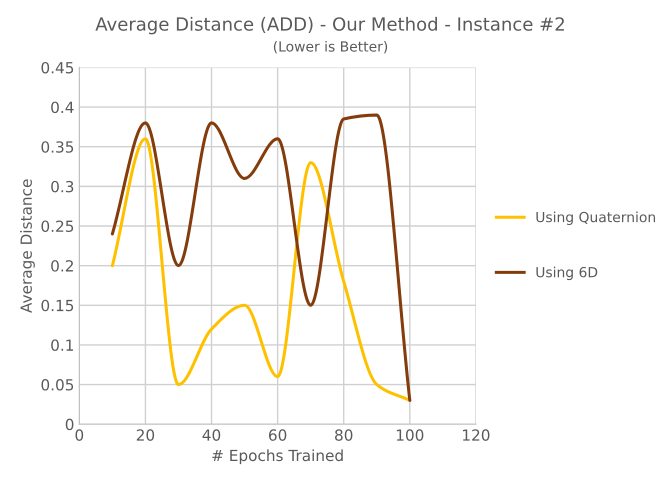  I want to click on y-tick-label: 0.2, so click(62, 266).